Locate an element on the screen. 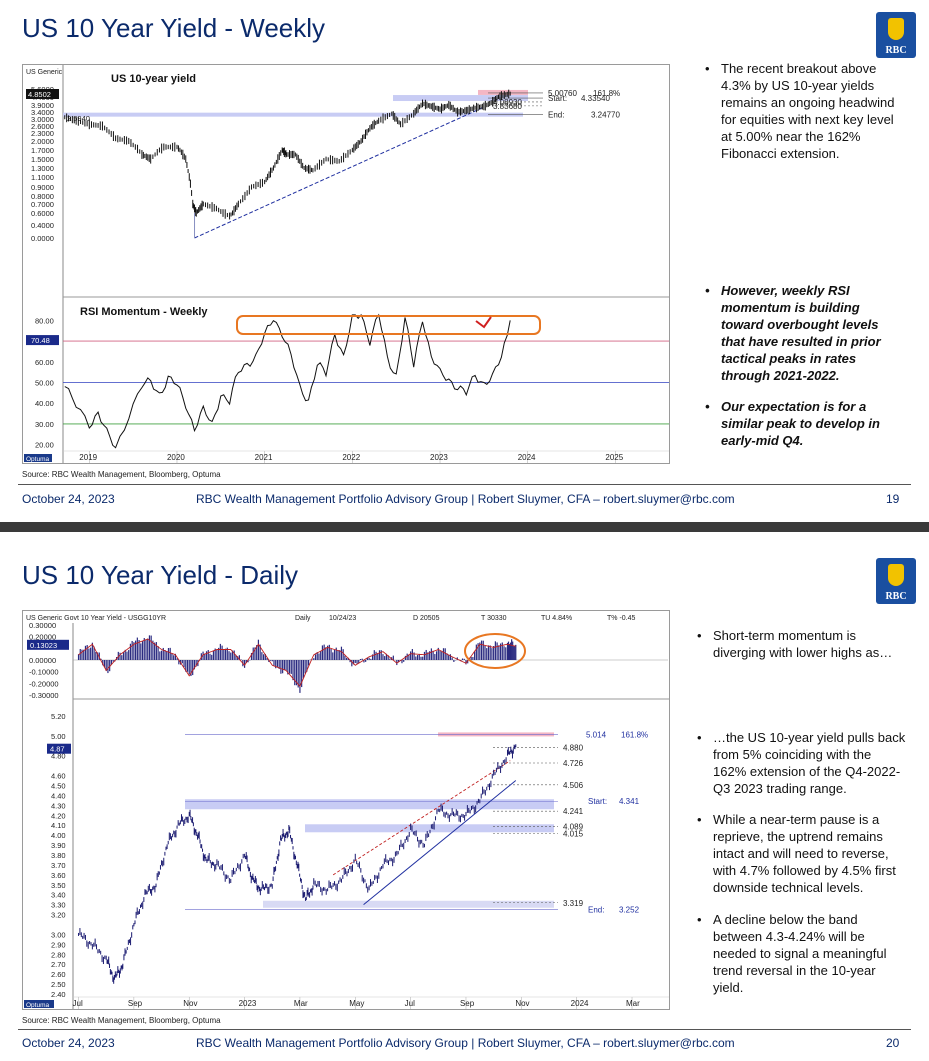  y-tick-label: 3.30 is located at coordinates (58, 905).